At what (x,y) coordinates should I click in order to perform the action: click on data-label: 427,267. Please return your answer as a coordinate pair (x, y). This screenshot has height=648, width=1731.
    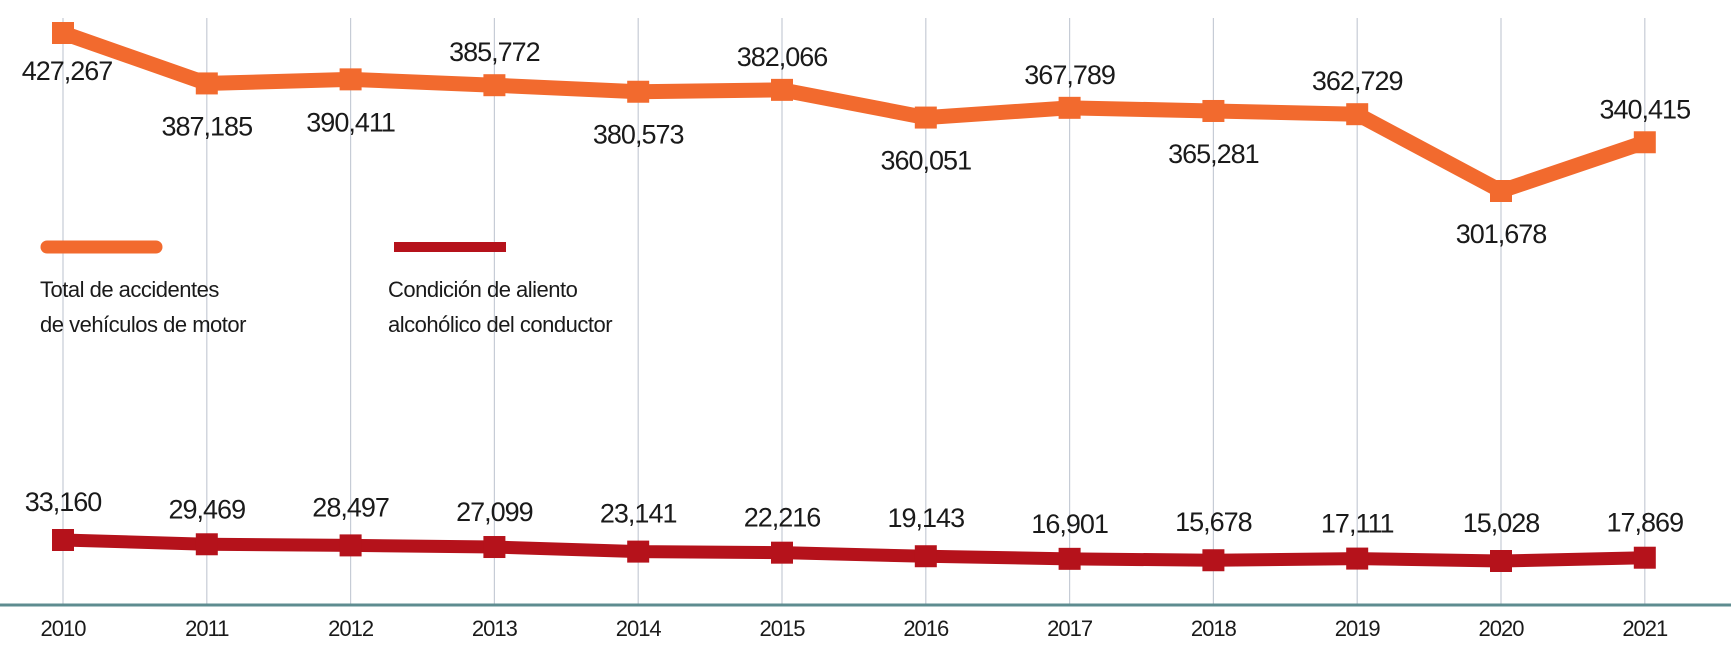
    Looking at the image, I should click on (67, 71).